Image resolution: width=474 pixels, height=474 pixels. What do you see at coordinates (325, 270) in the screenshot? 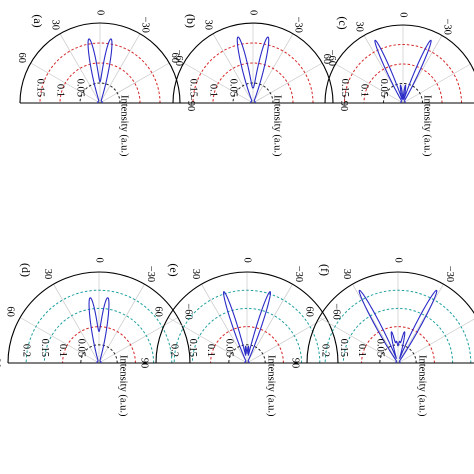
I see `panel-label: (f)` at bounding box center [325, 270].